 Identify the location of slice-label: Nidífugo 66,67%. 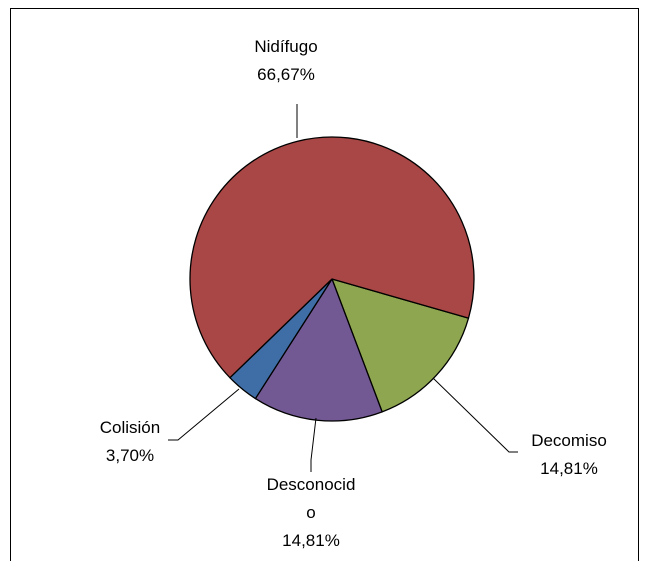
(285, 60).